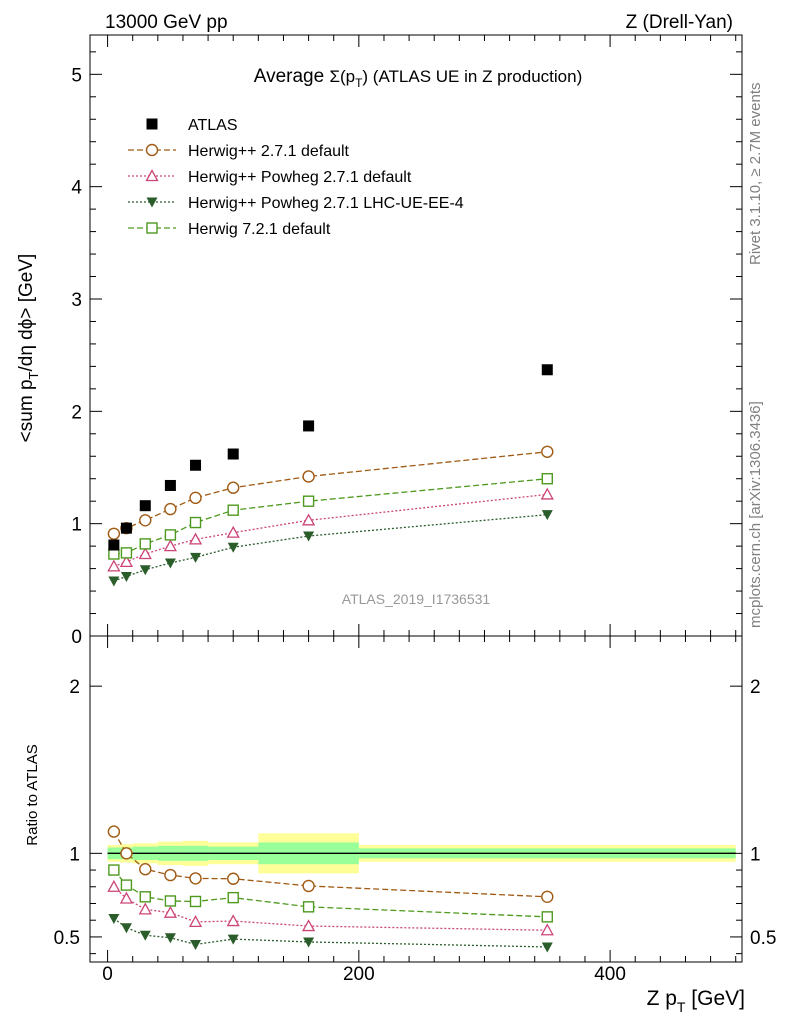 The image size is (786, 1024). Describe the element at coordinates (32, 794) in the screenshot. I see `ratio-y-axis-label: Ratio to ATLAS` at that location.